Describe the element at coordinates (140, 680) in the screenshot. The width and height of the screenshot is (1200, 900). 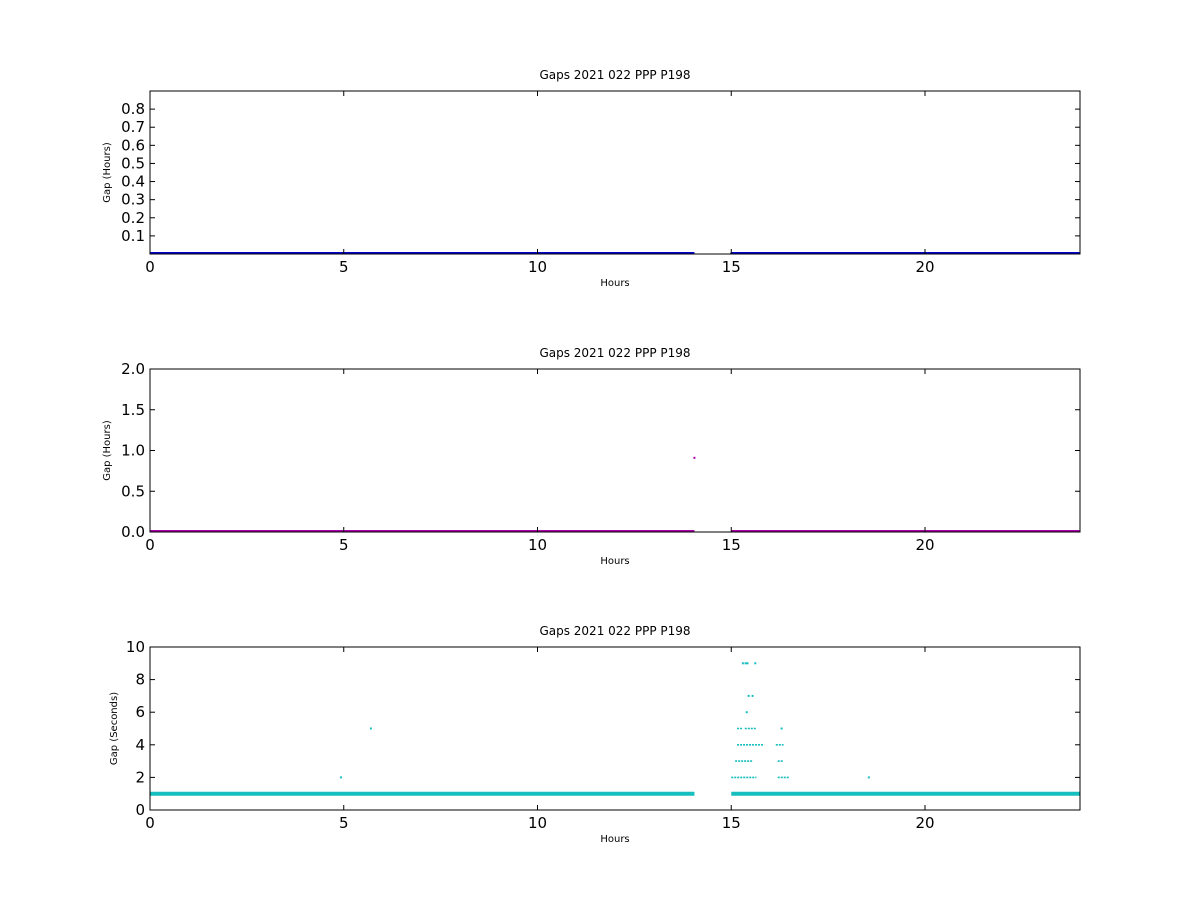
I see `y-tick-label: 8` at that location.